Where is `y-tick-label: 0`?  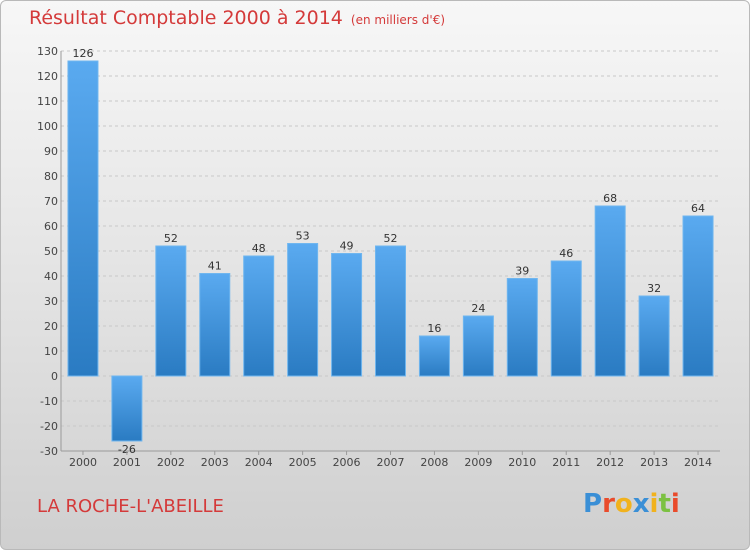 y-tick-label: 0 is located at coordinates (54, 376).